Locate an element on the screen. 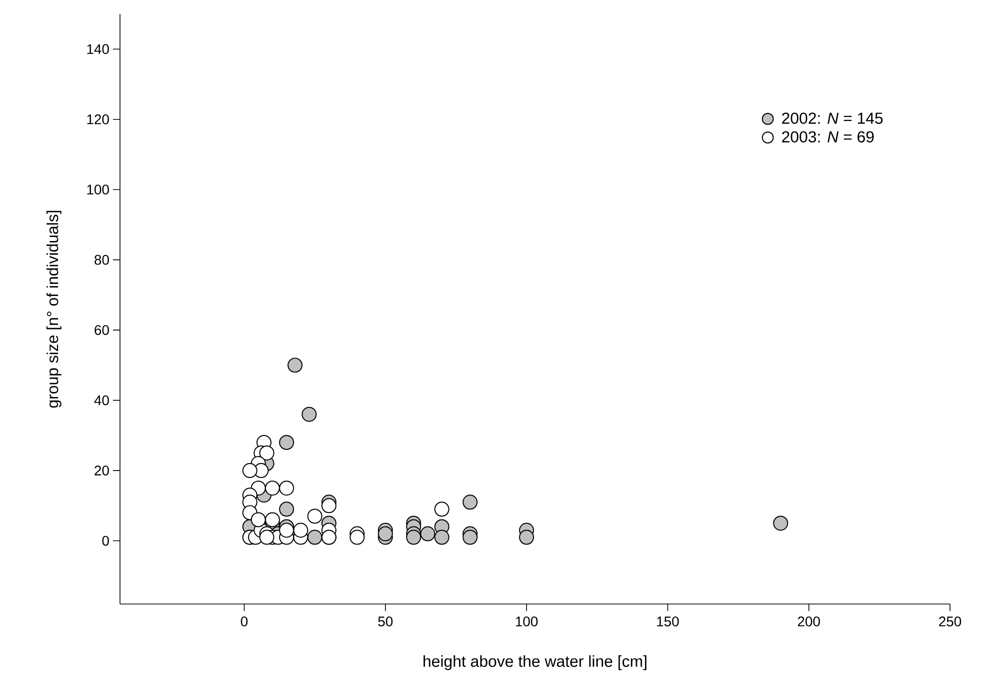  x-axis-title: height above the water line [cm] is located at coordinates (535, 662).